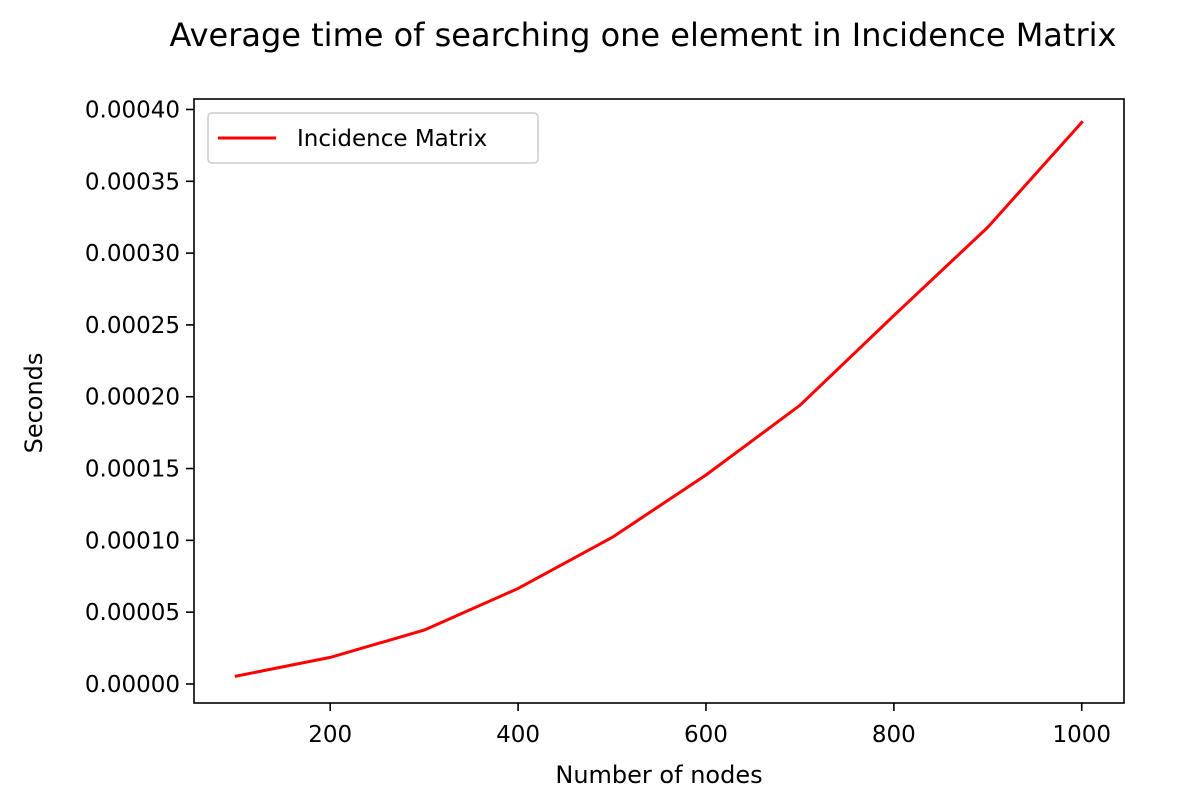 The width and height of the screenshot is (1197, 810). Describe the element at coordinates (34, 403) in the screenshot. I see `y-axis-label: Seconds` at that location.